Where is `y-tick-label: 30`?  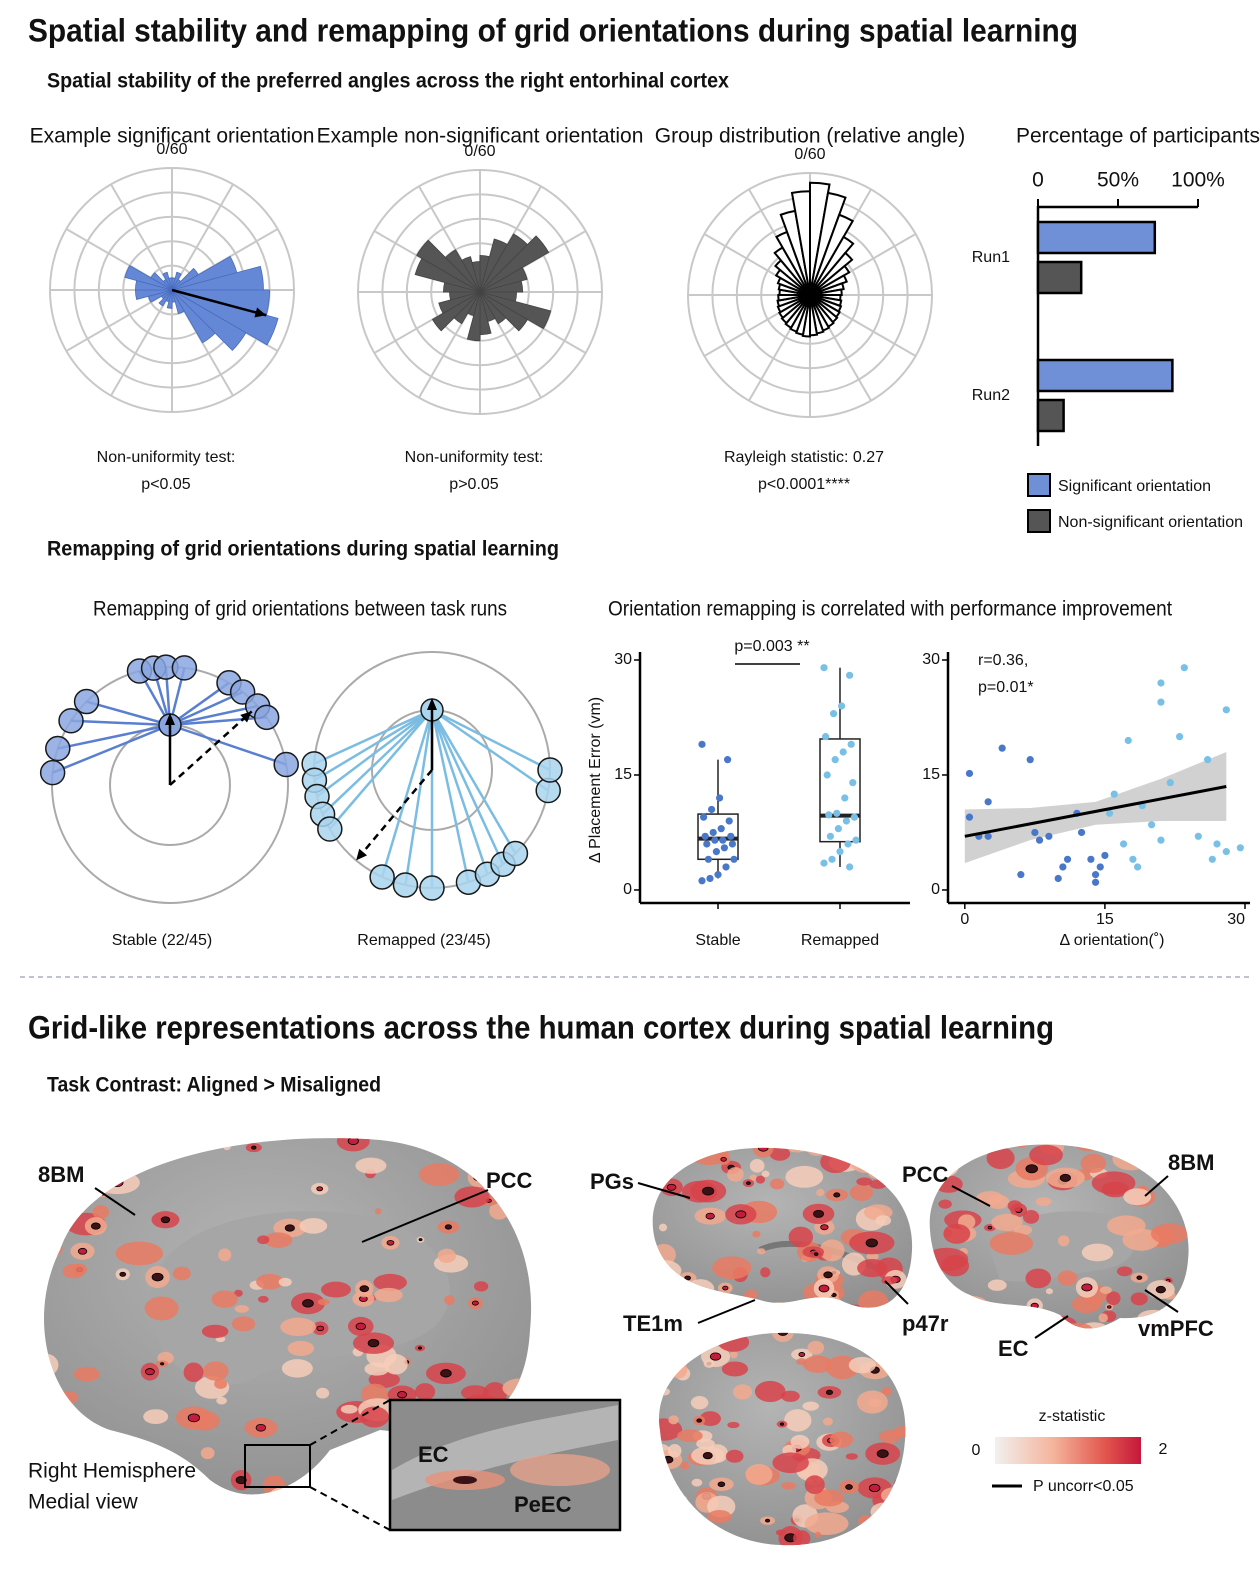 y-tick-label: 30 is located at coordinates (931, 659).